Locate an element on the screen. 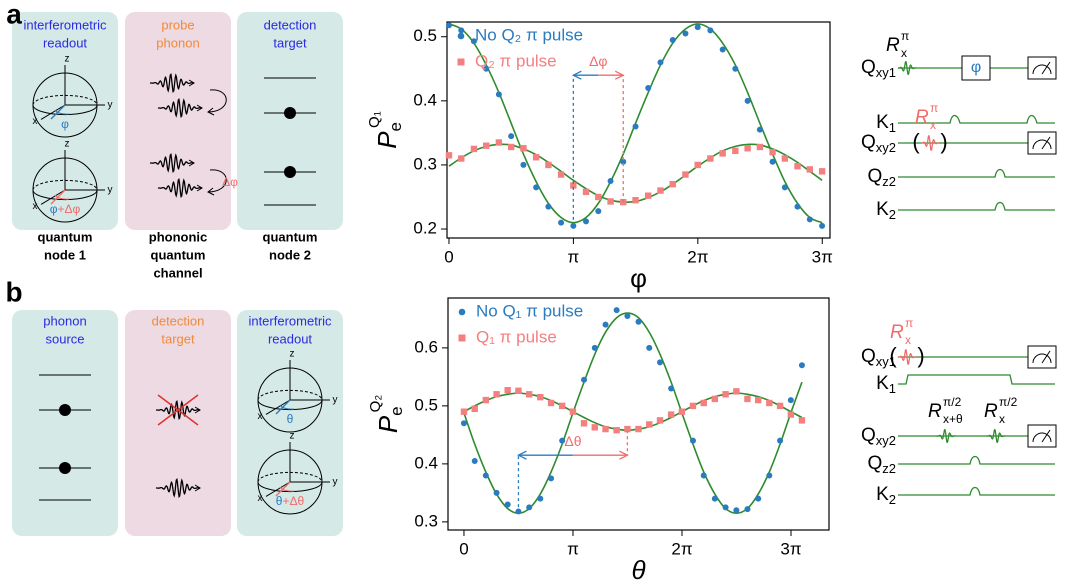  y-label-sup: Q₂ is located at coordinates (375, 404).